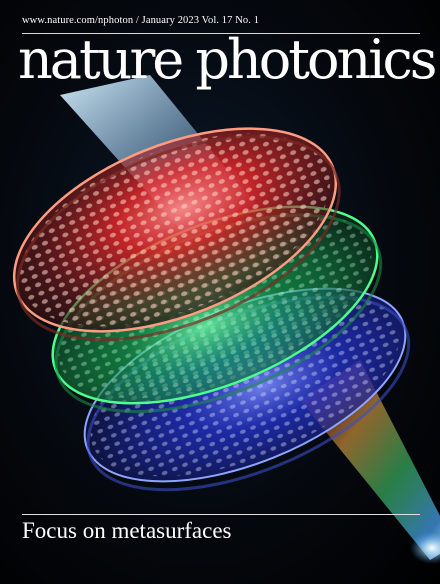  I want to click on bottom-divider, so click(221, 514).